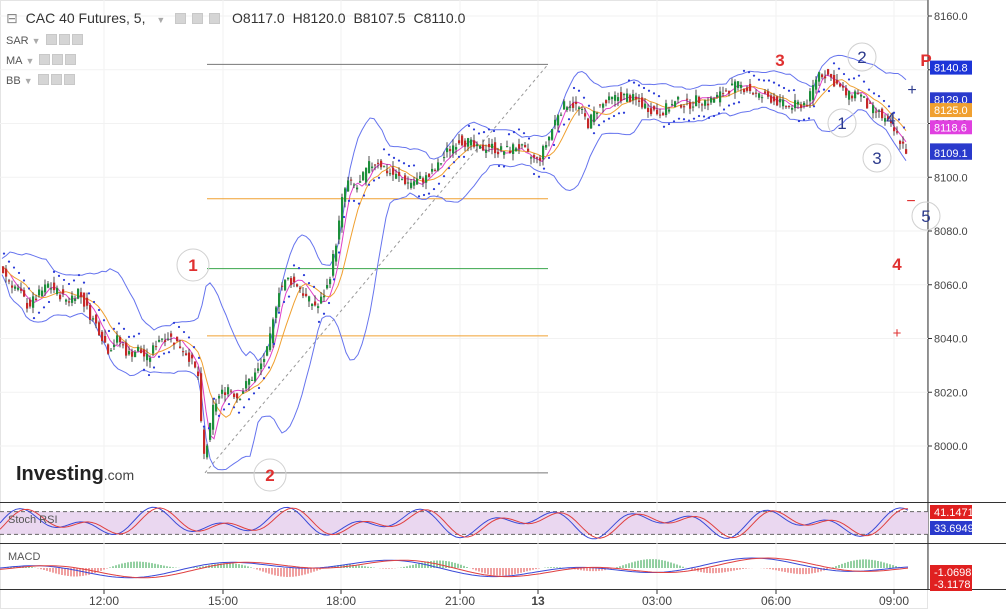 The width and height of the screenshot is (1006, 610). I want to click on stoch-value: 33.6949, so click(954, 529).